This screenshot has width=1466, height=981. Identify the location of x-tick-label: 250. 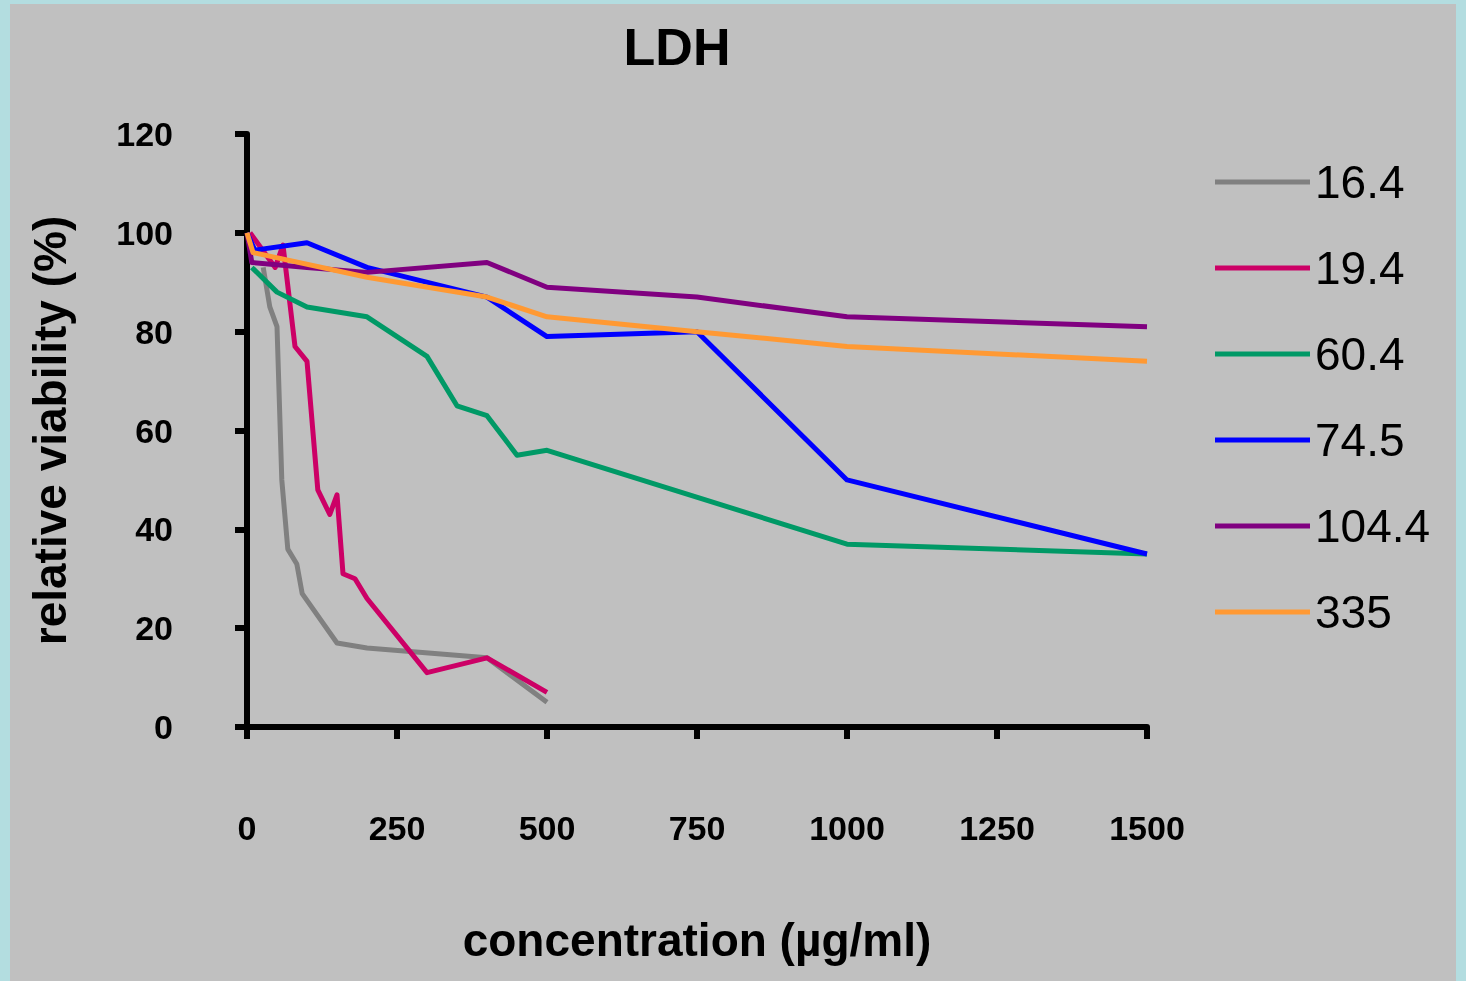
(397, 828).